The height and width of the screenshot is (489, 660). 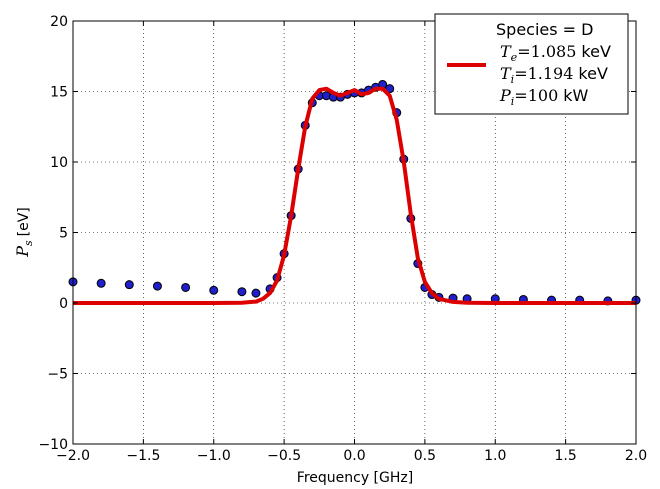 What do you see at coordinates (59, 22) in the screenshot?
I see `y-tick-label: 20` at bounding box center [59, 22].